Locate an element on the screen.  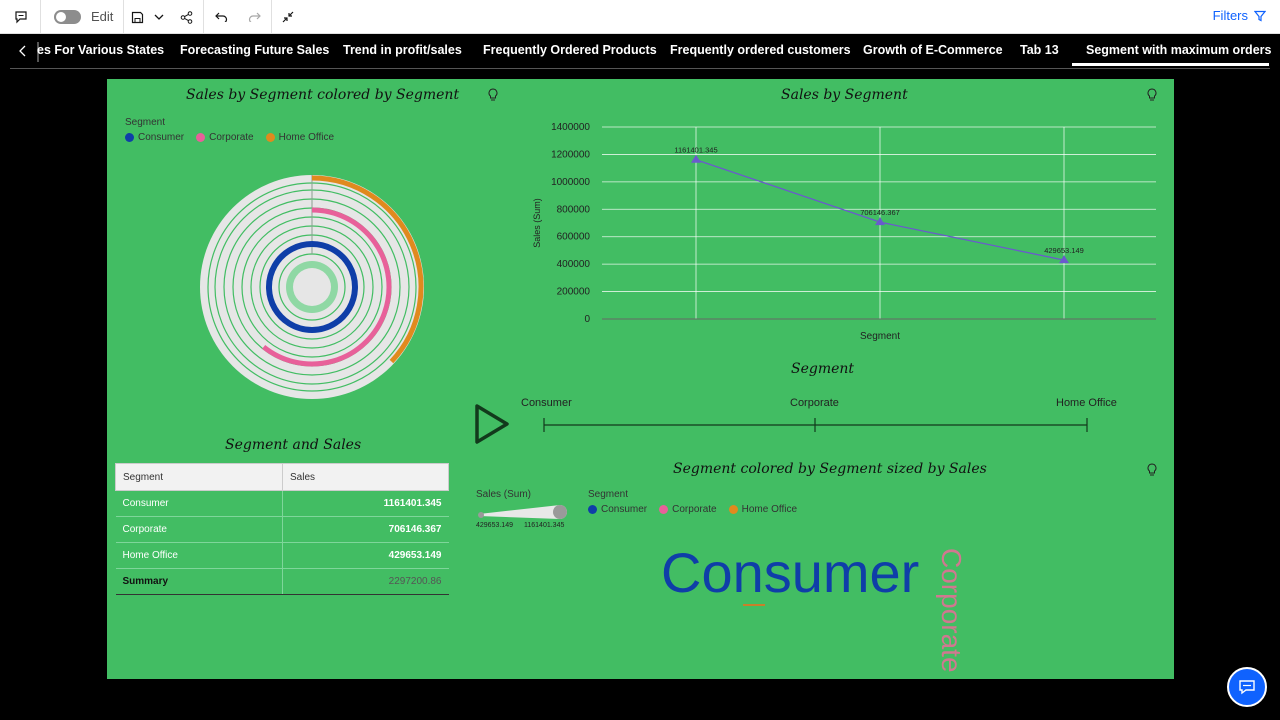
undo-icon is located at coordinates (221, 17).